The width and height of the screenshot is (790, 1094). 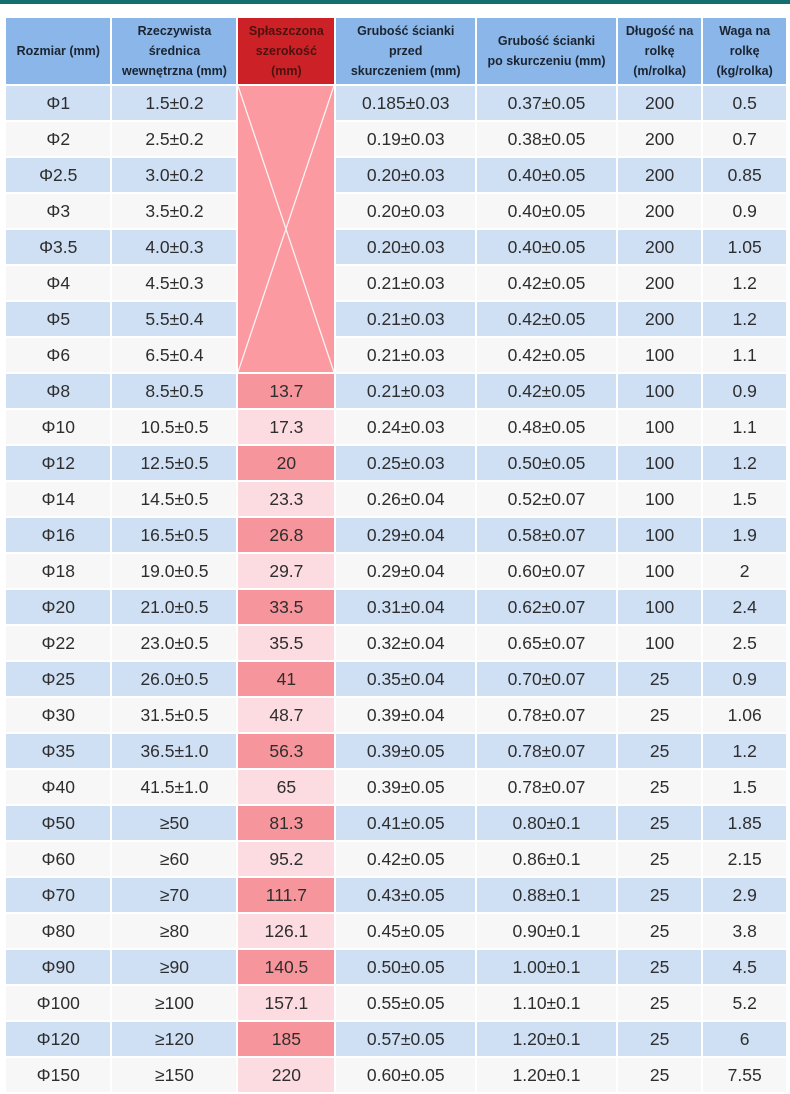 What do you see at coordinates (744, 859) in the screenshot?
I see `weight-cell: 2.15` at bounding box center [744, 859].